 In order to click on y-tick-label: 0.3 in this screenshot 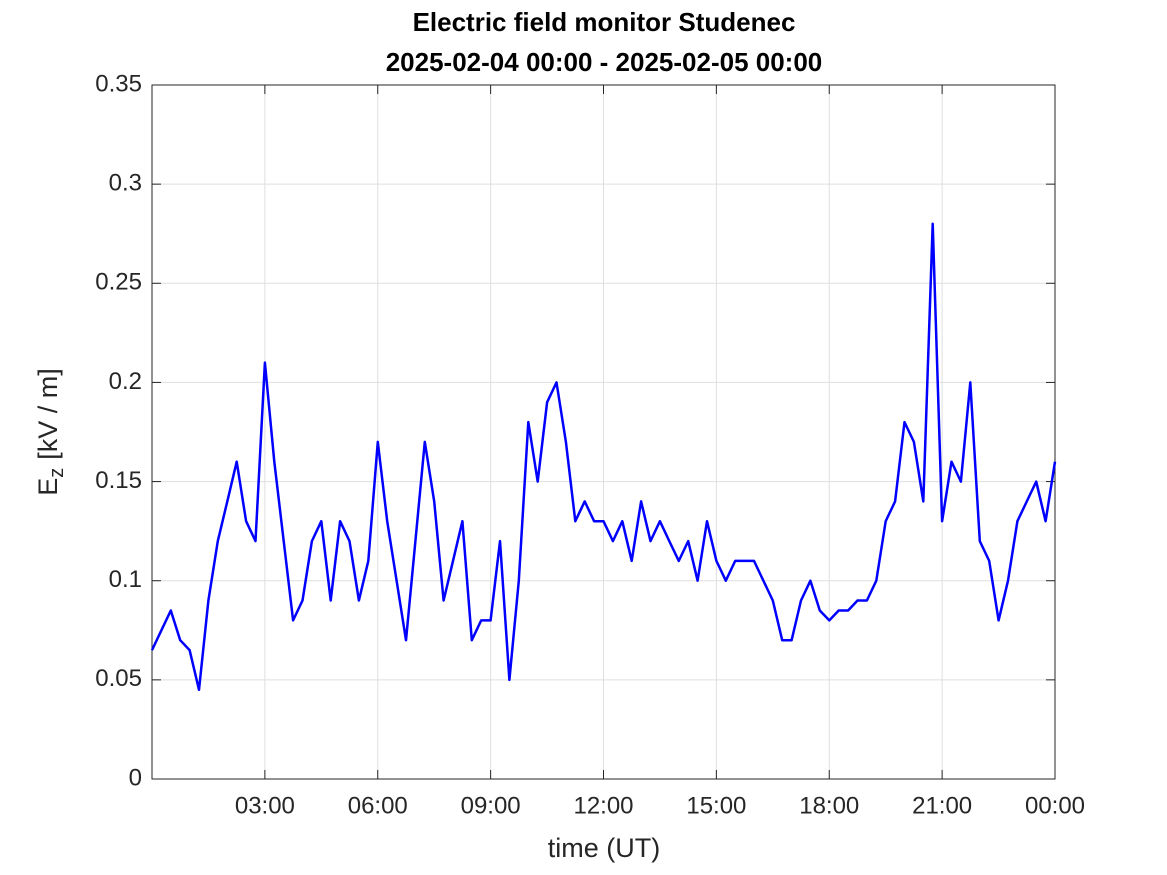, I will do `click(125, 182)`.